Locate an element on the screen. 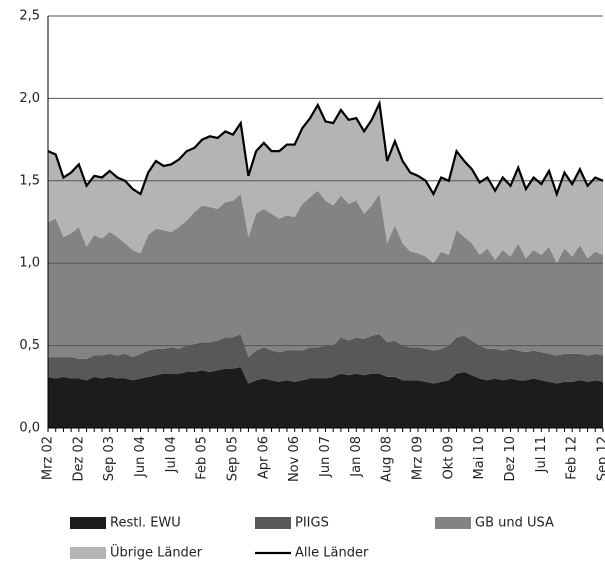 This screenshot has height=571, width=605. x-tick-label: Jan 08 is located at coordinates (356, 457).